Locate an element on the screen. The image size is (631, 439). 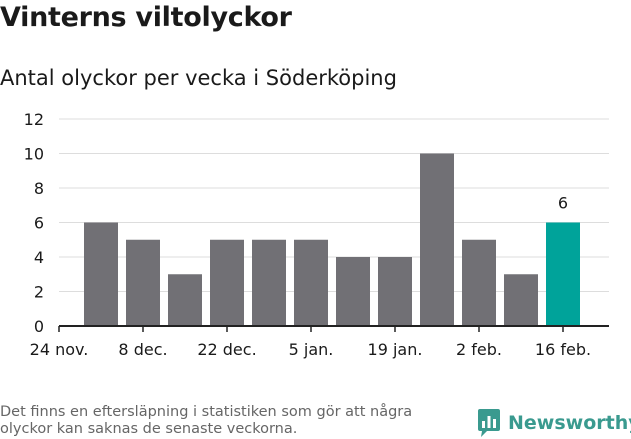
y-tick-label: 4 is located at coordinates (39, 257).